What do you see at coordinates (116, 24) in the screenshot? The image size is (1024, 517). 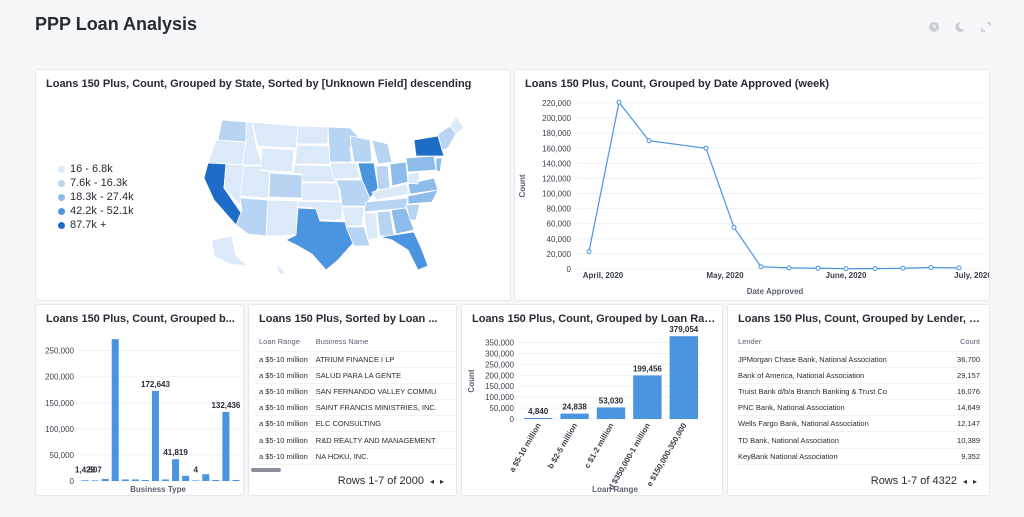 I see `page-title: PPP Loan Analysis` at bounding box center [116, 24].